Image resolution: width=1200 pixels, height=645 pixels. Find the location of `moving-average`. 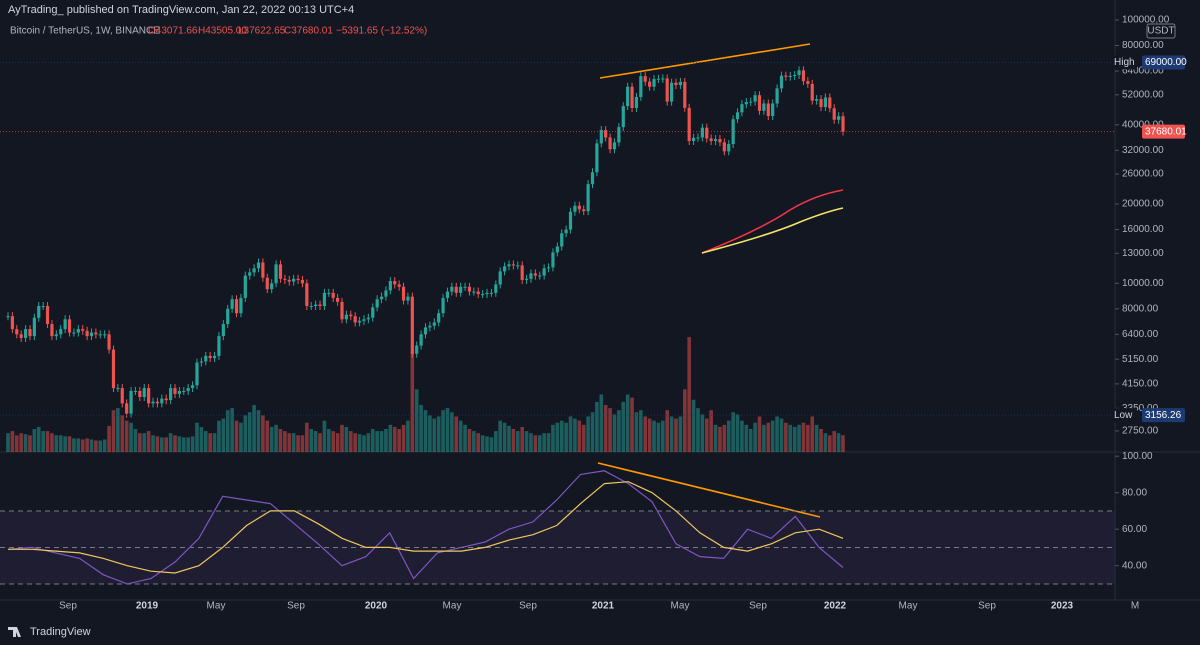

moving-average is located at coordinates (772, 221).